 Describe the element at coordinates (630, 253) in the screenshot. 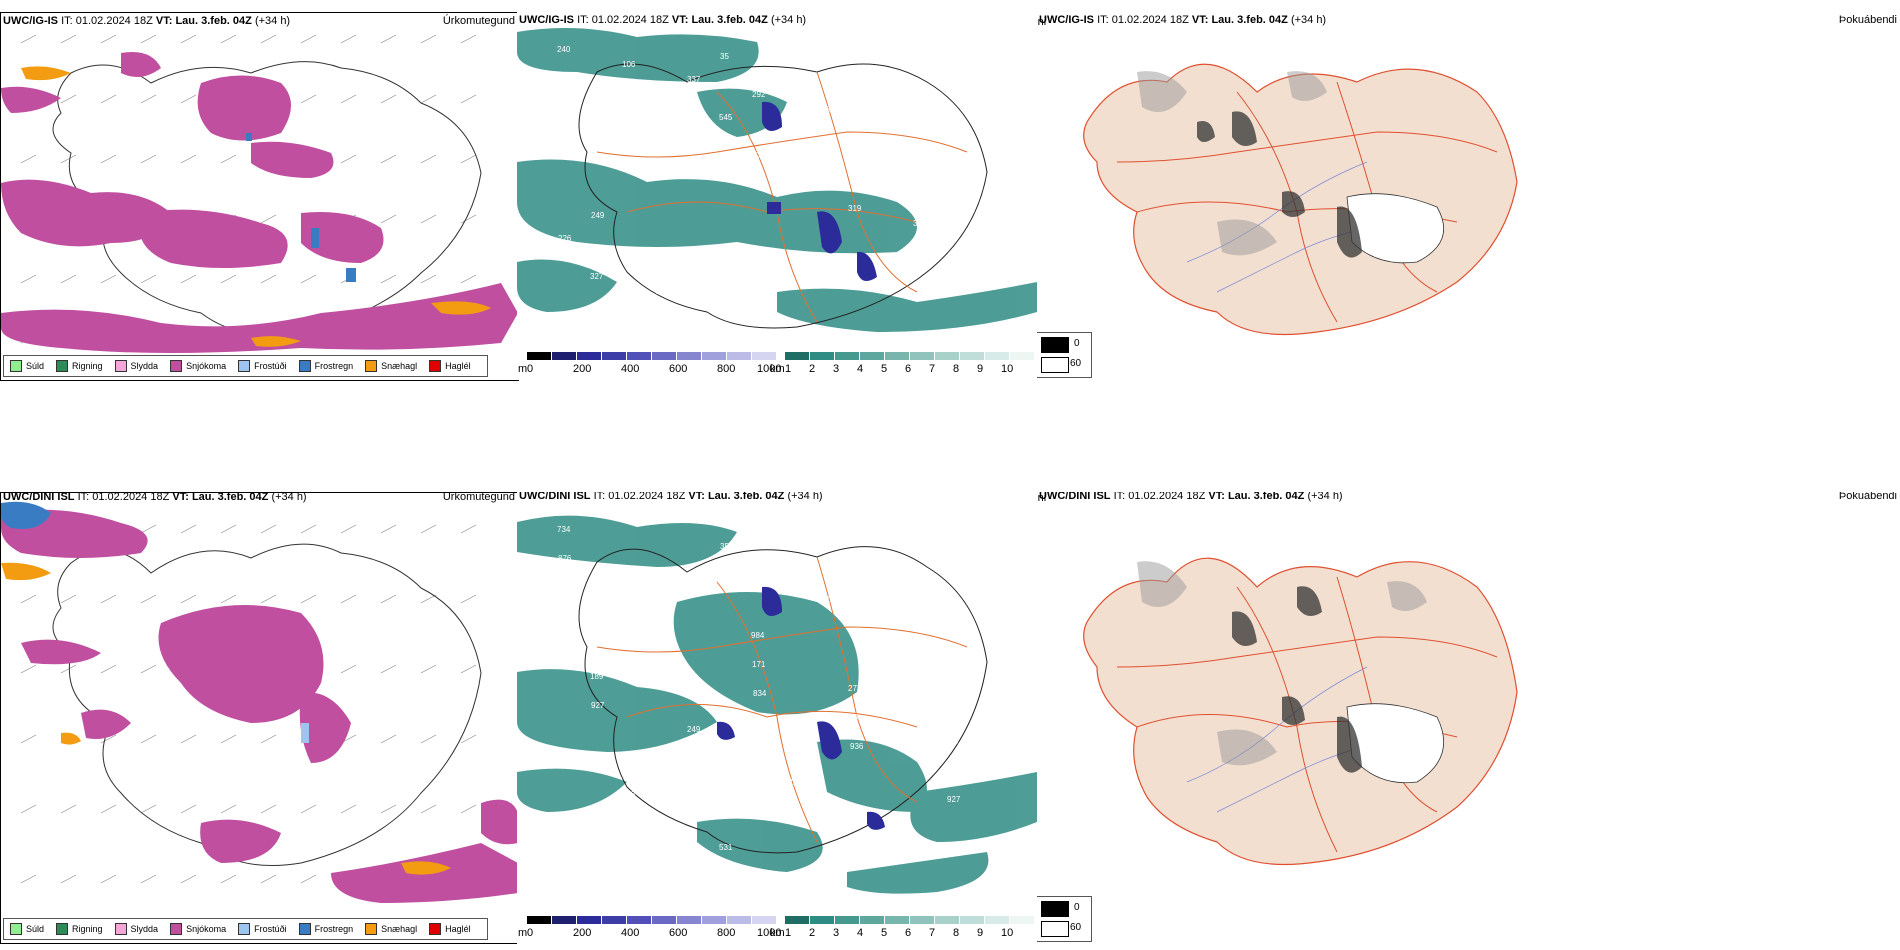

I see `visibility-value-label: 758` at that location.